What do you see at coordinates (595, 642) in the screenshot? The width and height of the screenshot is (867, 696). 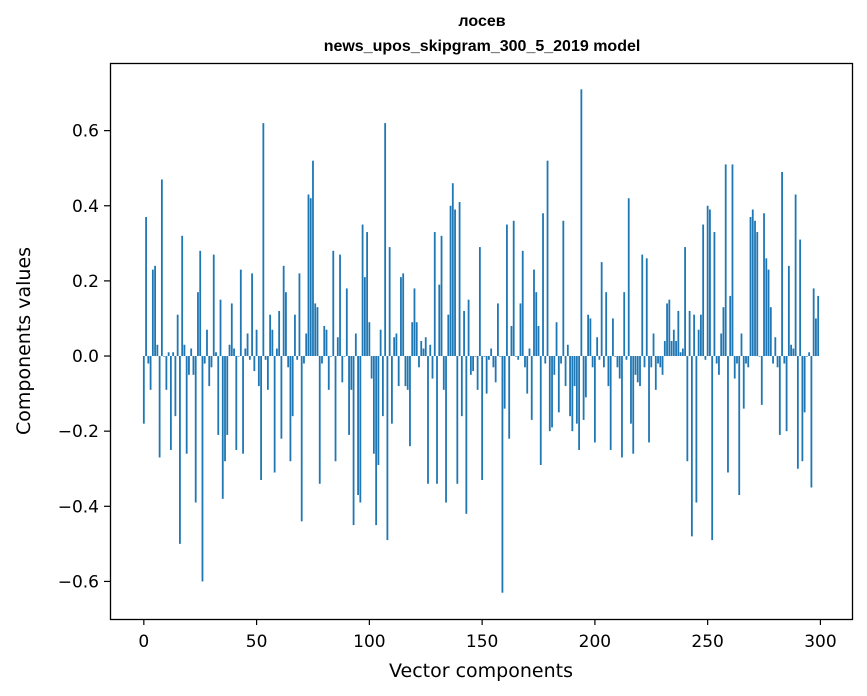 I see `x-tick-label: 200` at bounding box center [595, 642].